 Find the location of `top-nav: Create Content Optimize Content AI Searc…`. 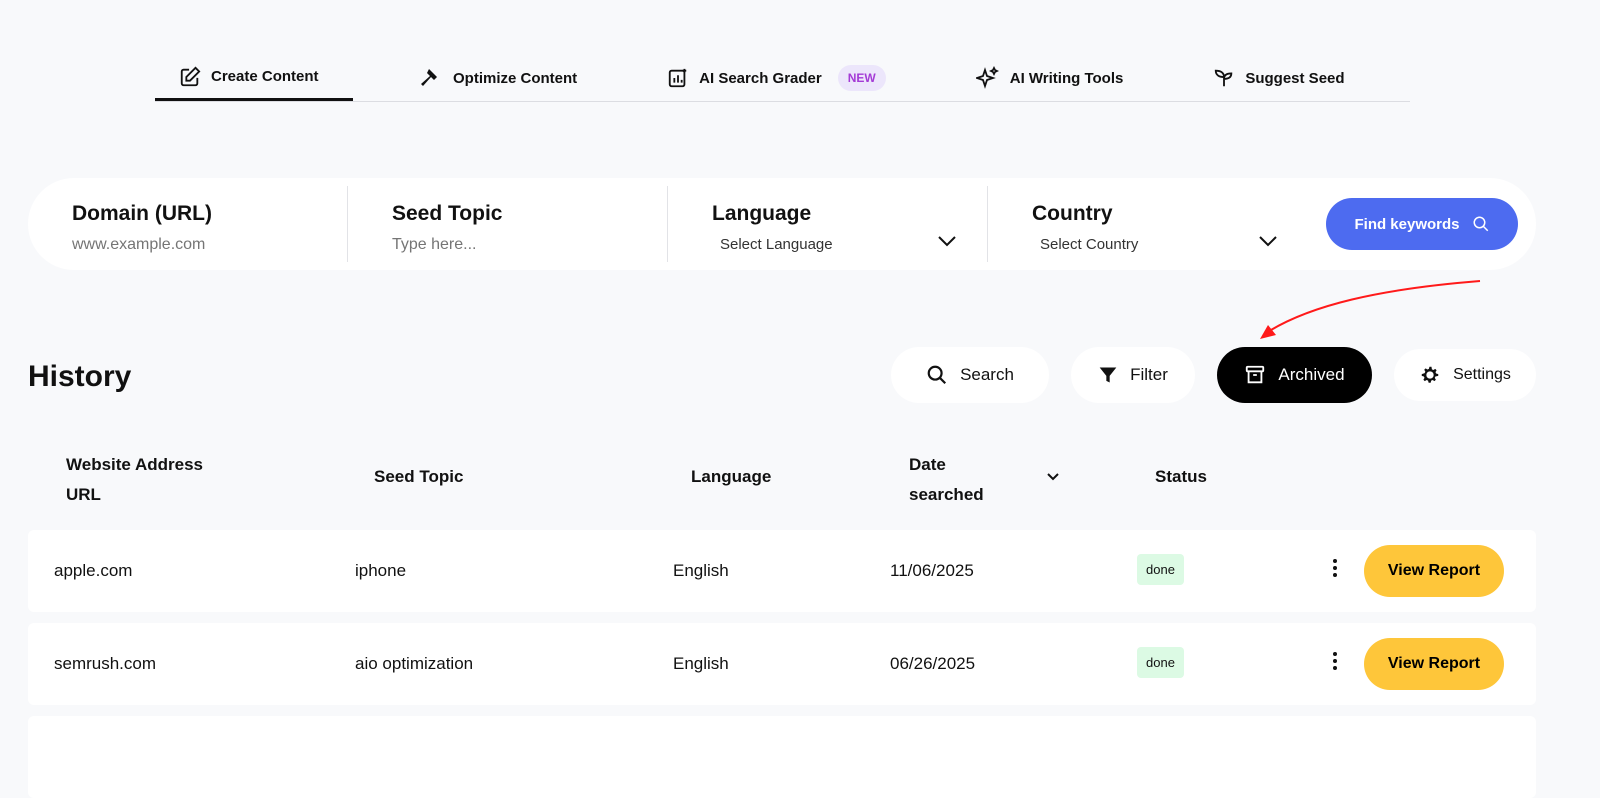

top-nav: Create Content Optimize Content AI Searc… is located at coordinates (782, 78).